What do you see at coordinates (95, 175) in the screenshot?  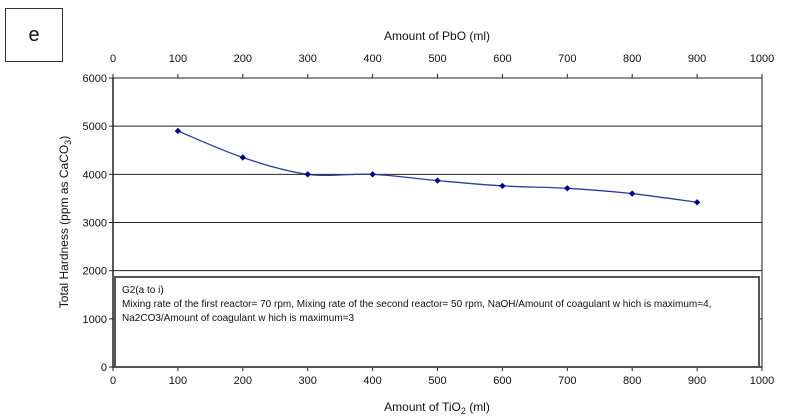 I see `y-tick-label: 4000` at bounding box center [95, 175].